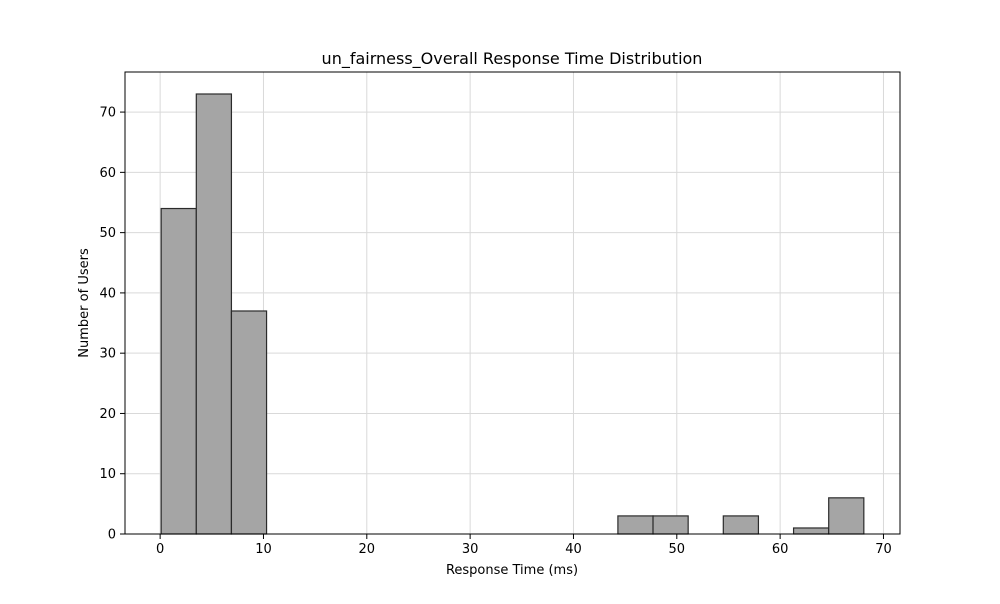 This screenshot has height=604, width=1000. I want to click on y-axis-label: Number of Users, so click(84, 303).